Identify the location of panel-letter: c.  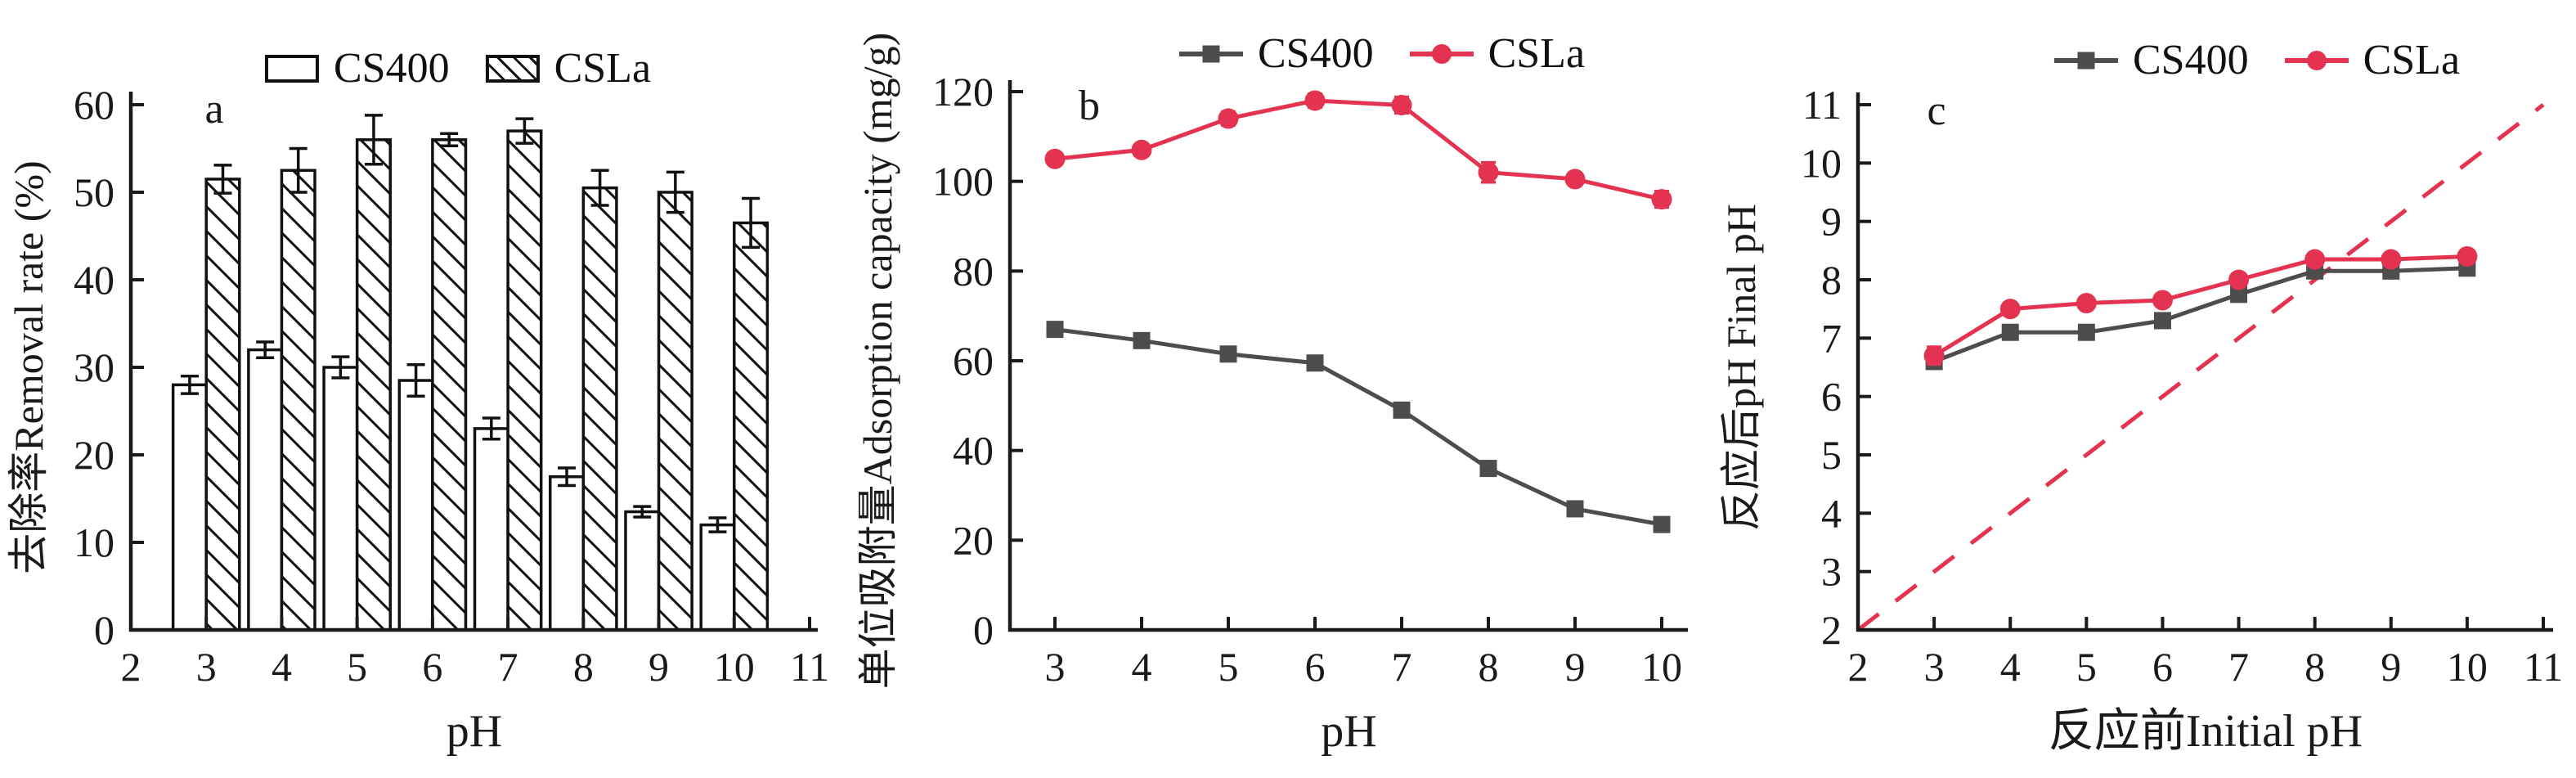
(1936, 111).